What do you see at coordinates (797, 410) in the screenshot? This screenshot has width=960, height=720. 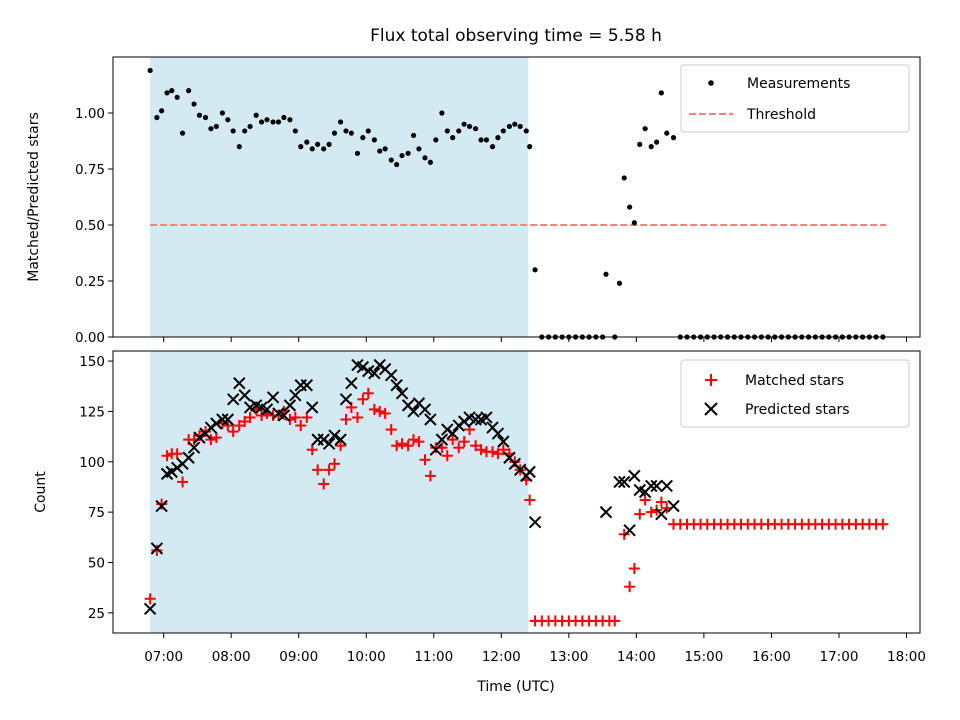 I see `legend-predicted-label: Predicted stars` at bounding box center [797, 410].